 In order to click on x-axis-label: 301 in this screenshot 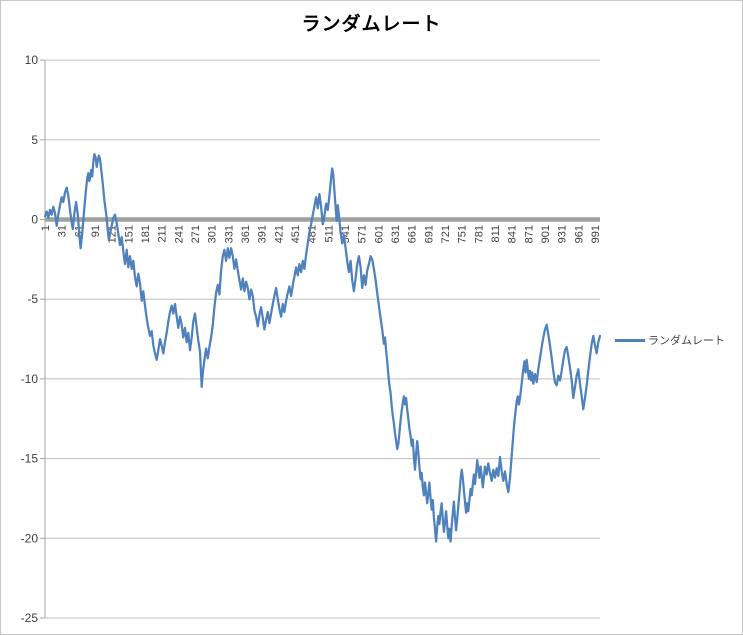, I will do `click(213, 234)`.